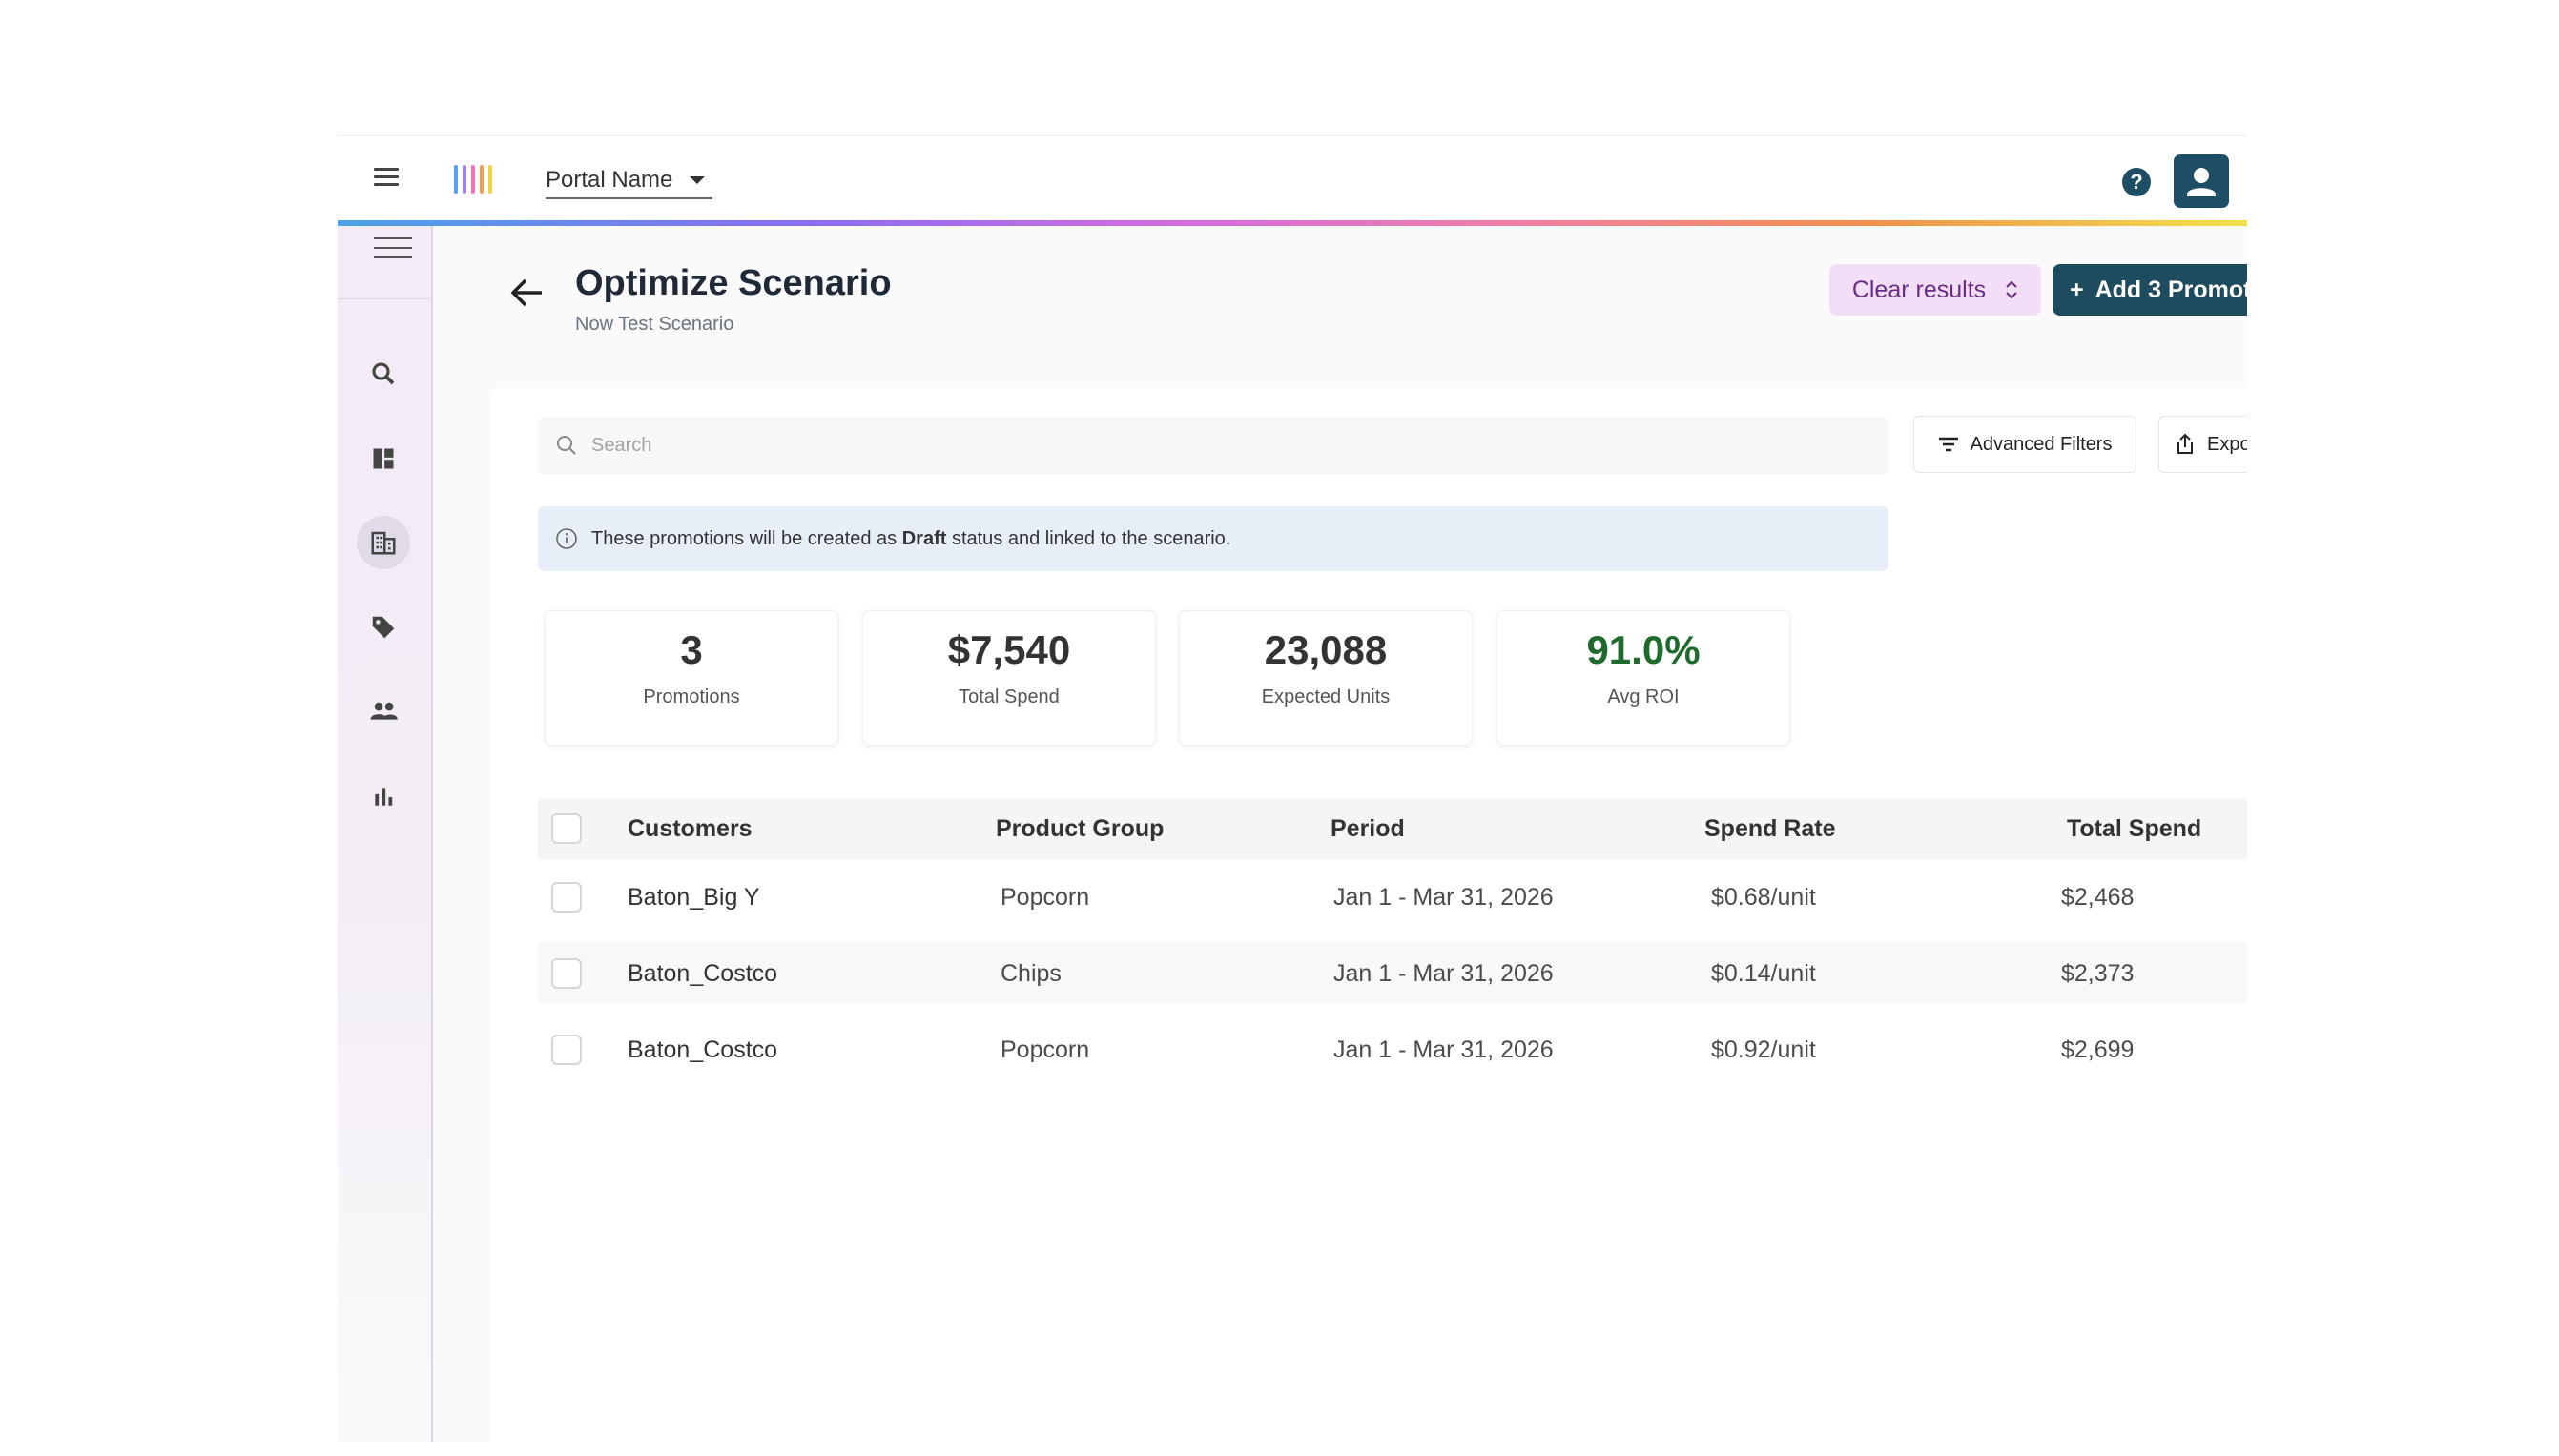 The image size is (2559, 1456). I want to click on bar-chart-icon, so click(384, 797).